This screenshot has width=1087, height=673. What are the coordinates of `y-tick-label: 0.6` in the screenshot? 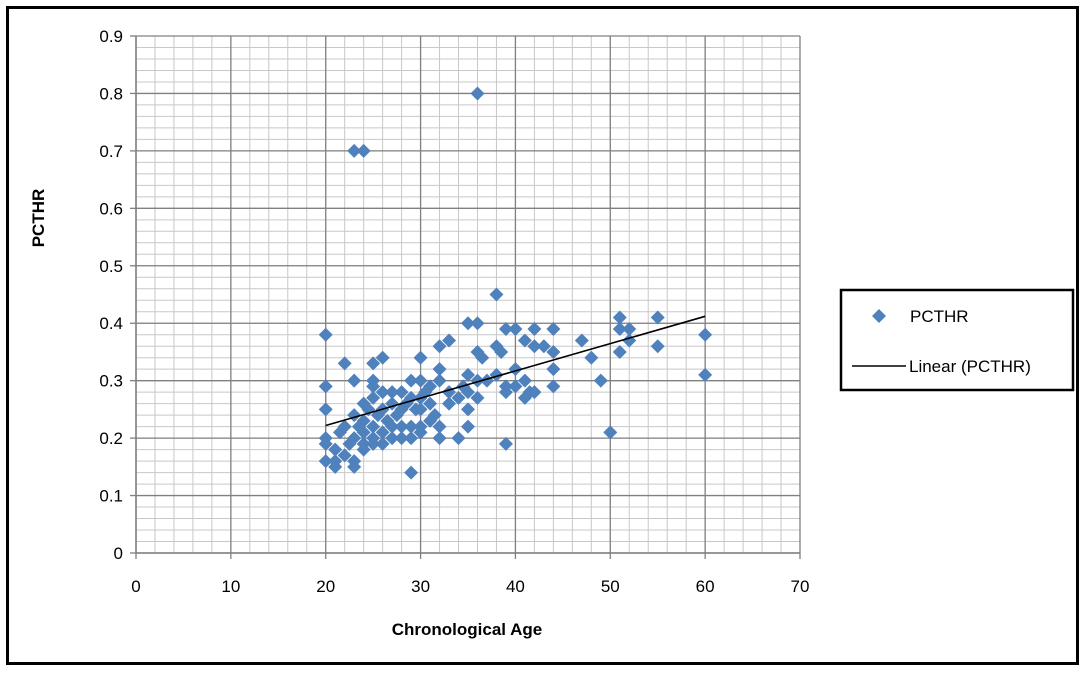 It's located at (111, 208).